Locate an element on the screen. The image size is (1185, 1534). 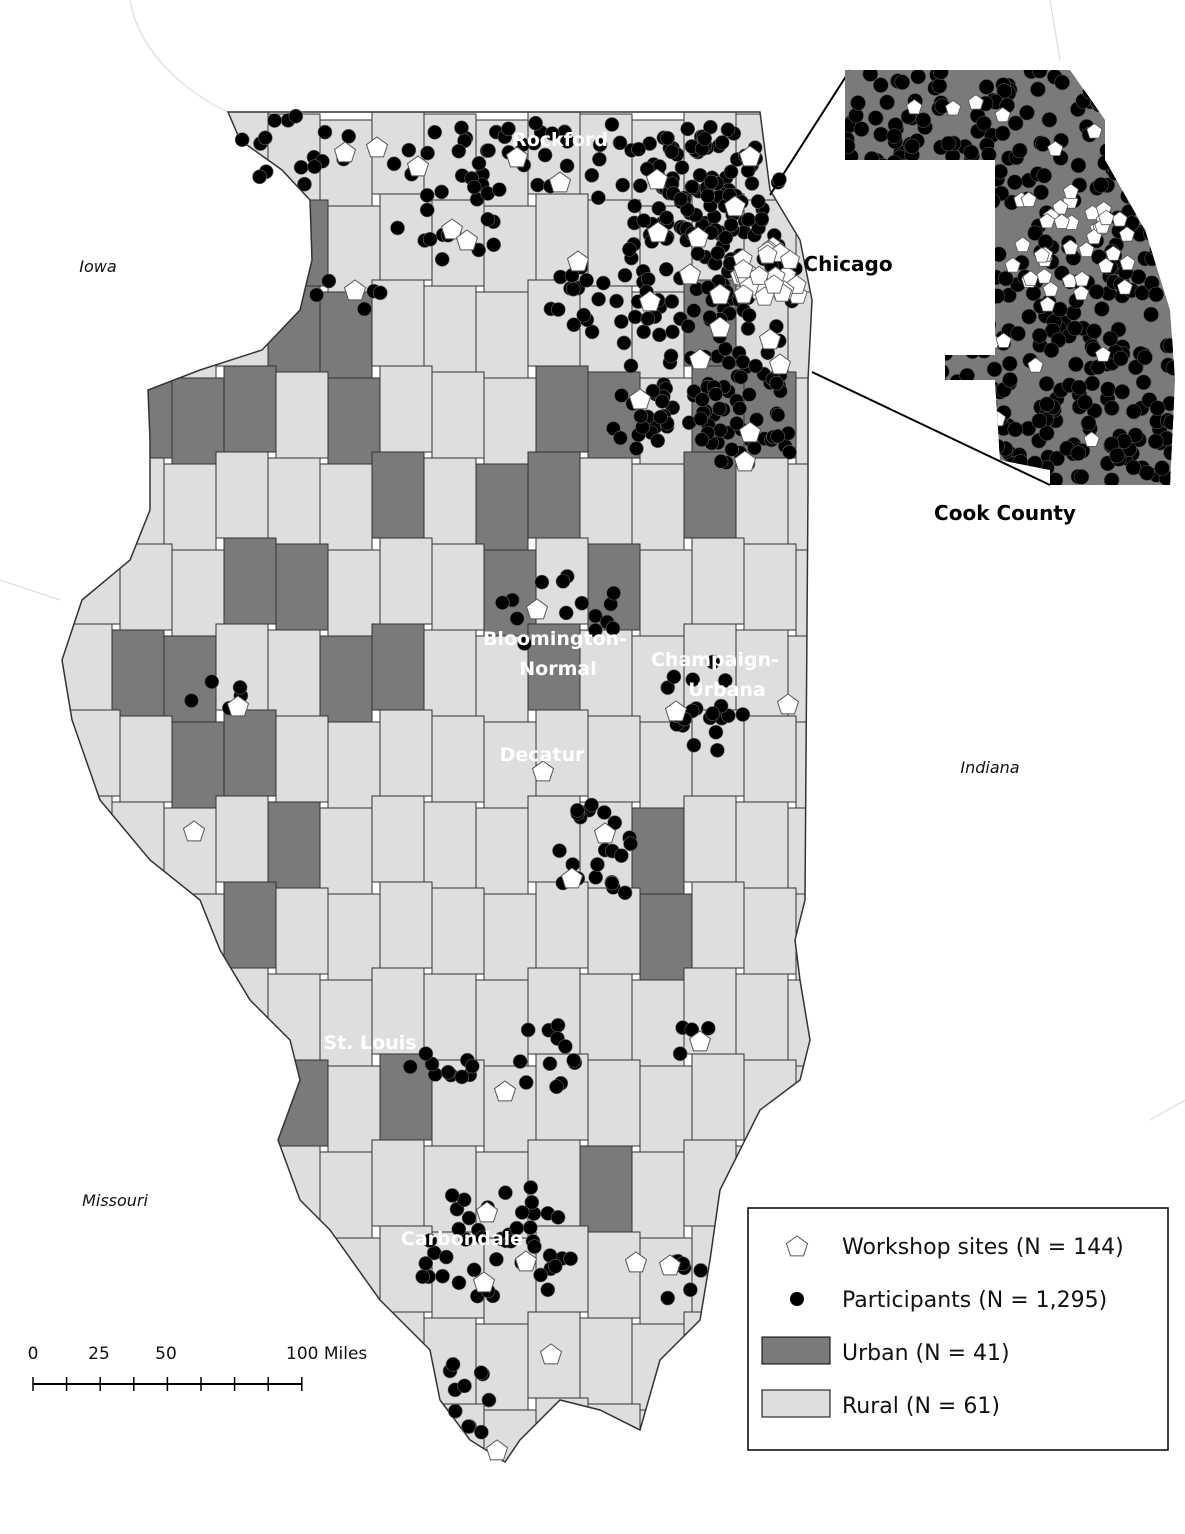
inset-leader is located at coordinates (931, 428).